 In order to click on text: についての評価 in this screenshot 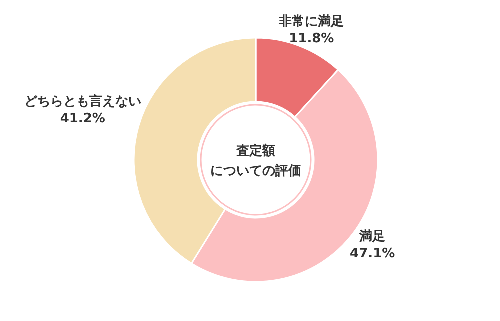, I will do `click(256, 171)`.